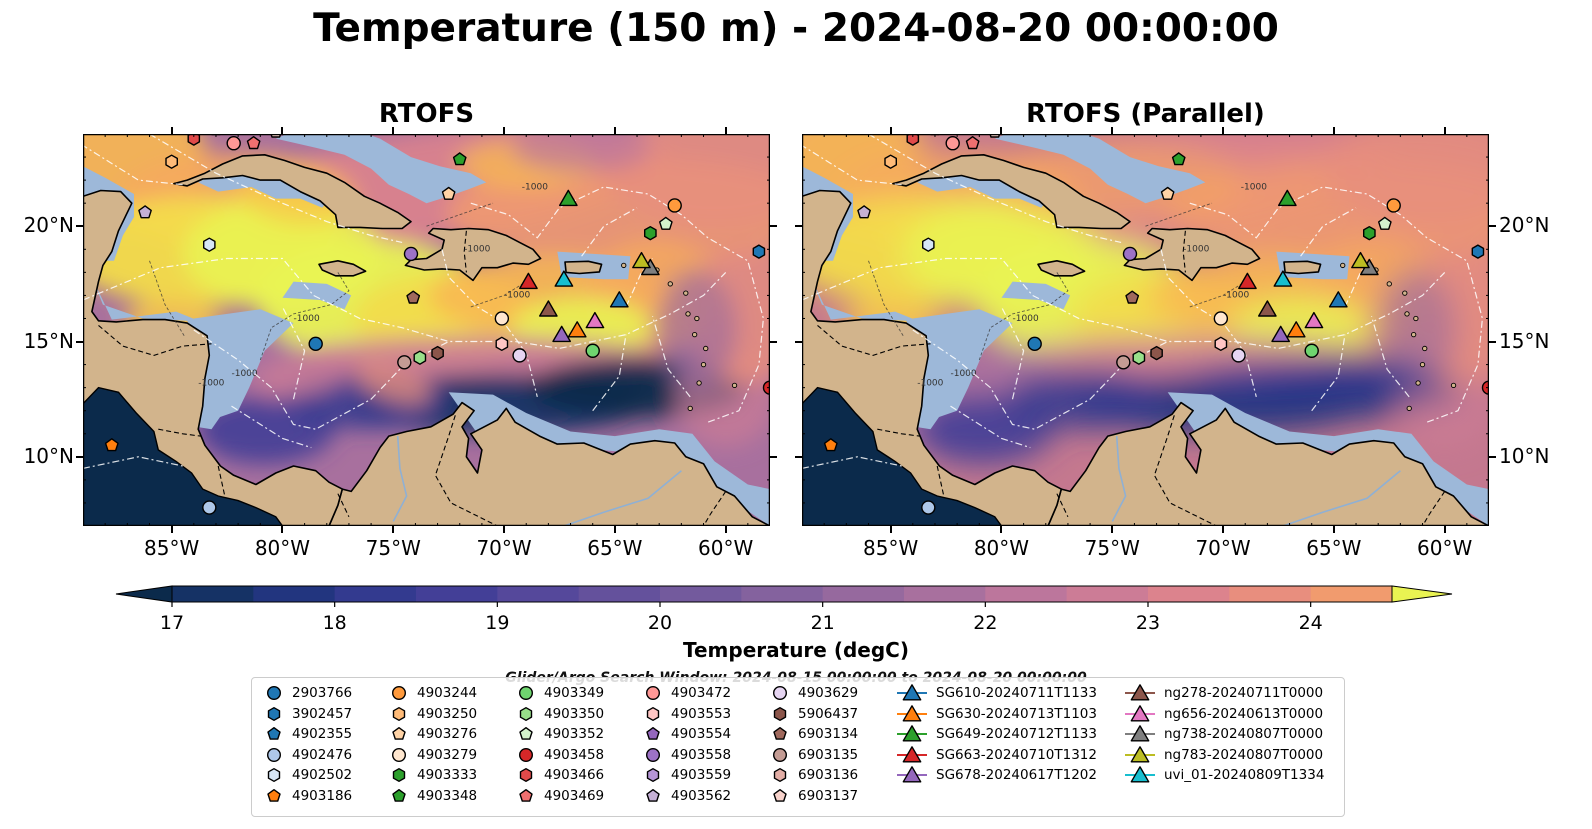 This screenshot has height=829, width=1592. Describe the element at coordinates (701, 734) in the screenshot. I see `legend-label: 4903554` at that location.